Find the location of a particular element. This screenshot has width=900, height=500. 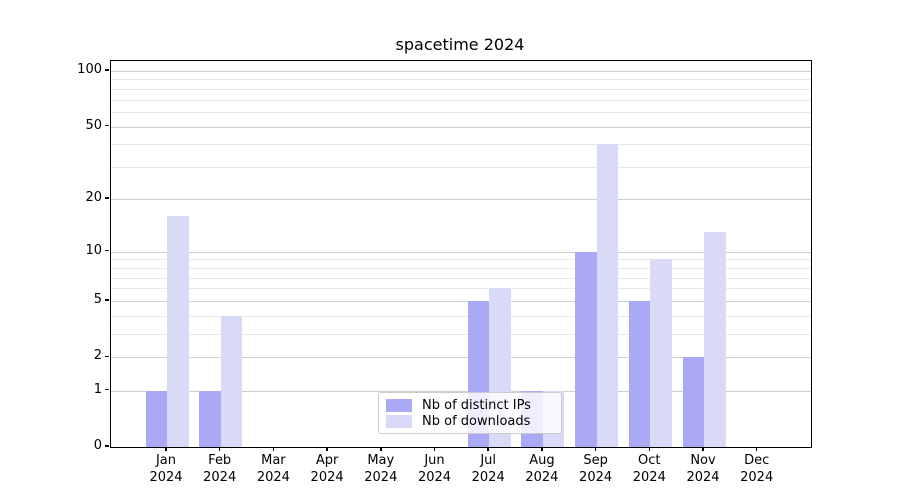

x-tick-label: Jul 2024 is located at coordinates (488, 469).